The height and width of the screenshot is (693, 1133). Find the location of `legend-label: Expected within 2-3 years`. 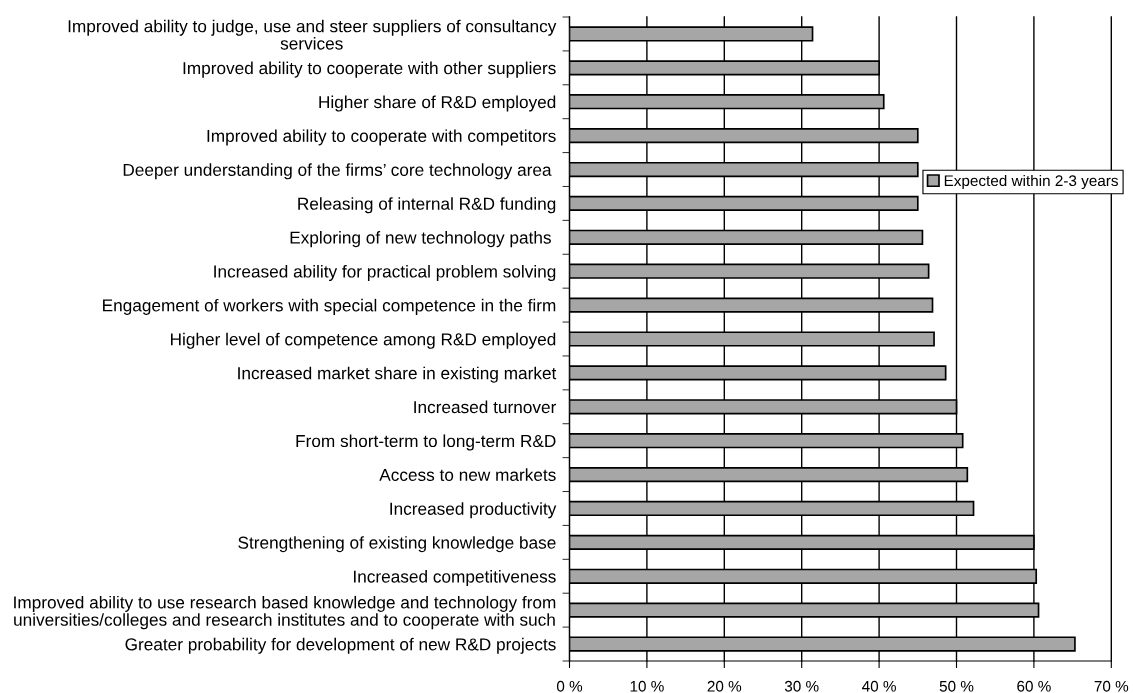

legend-label: Expected within 2-3 years is located at coordinates (1031, 182).